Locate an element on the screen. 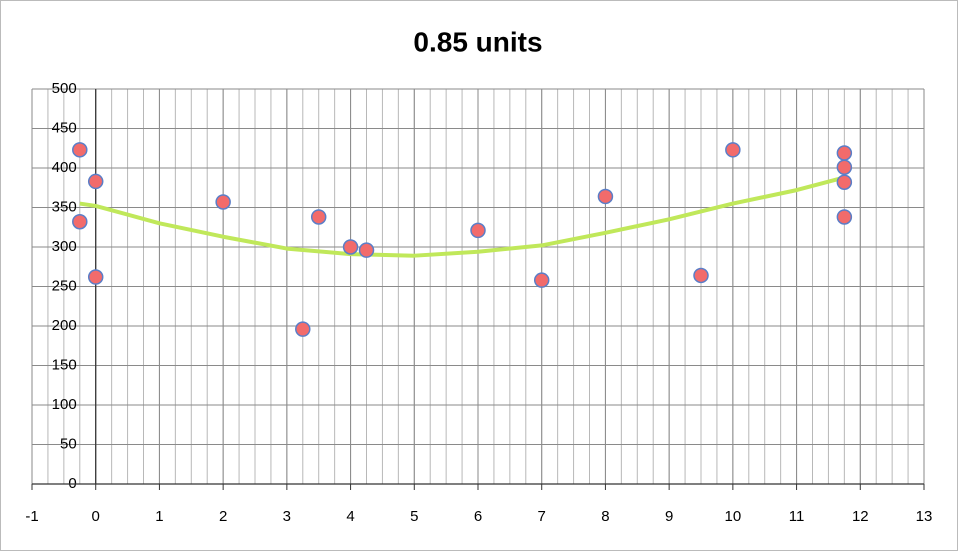 This screenshot has height=551, width=958. x-tick-label: 4 is located at coordinates (350, 516).